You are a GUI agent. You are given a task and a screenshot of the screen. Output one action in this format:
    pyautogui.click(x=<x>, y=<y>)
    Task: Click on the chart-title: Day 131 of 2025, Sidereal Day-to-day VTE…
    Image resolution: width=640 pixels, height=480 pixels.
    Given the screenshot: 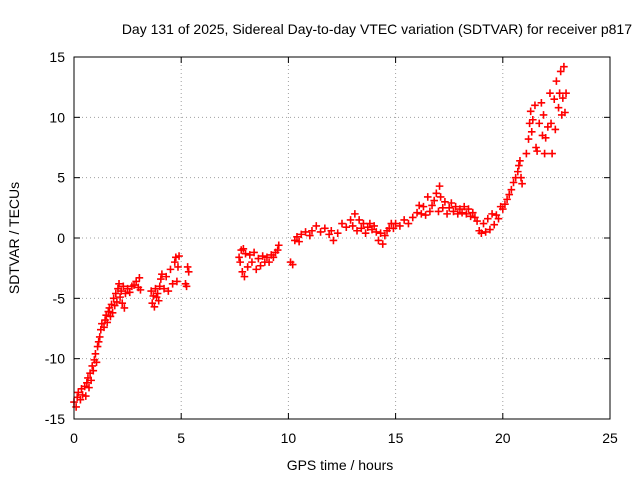 What is the action you would take?
    pyautogui.click(x=377, y=29)
    